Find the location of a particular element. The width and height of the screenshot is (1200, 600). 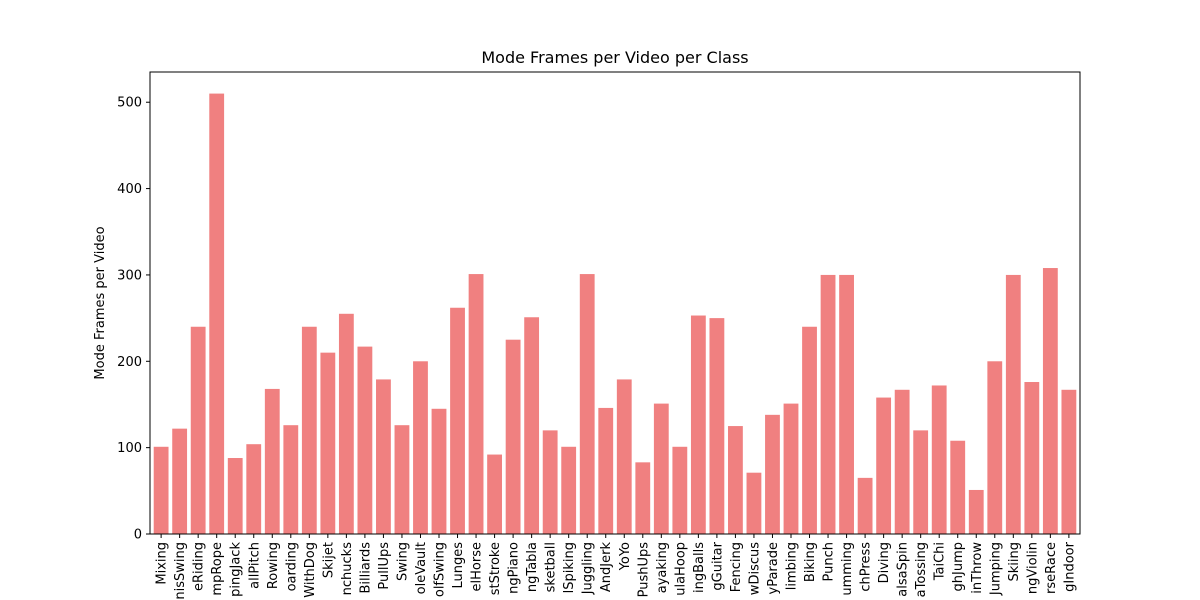

x-tick-label: Skiing is located at coordinates (1014, 562).